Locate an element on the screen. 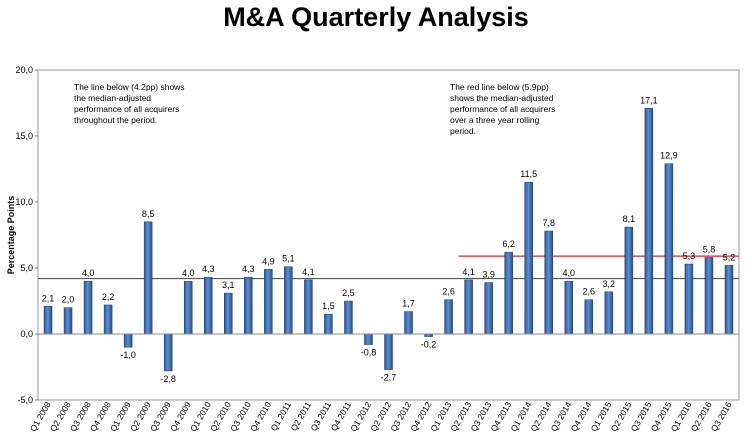 Image resolution: width=752 pixels, height=446 pixels. data-label: 8,5 is located at coordinates (148, 214).